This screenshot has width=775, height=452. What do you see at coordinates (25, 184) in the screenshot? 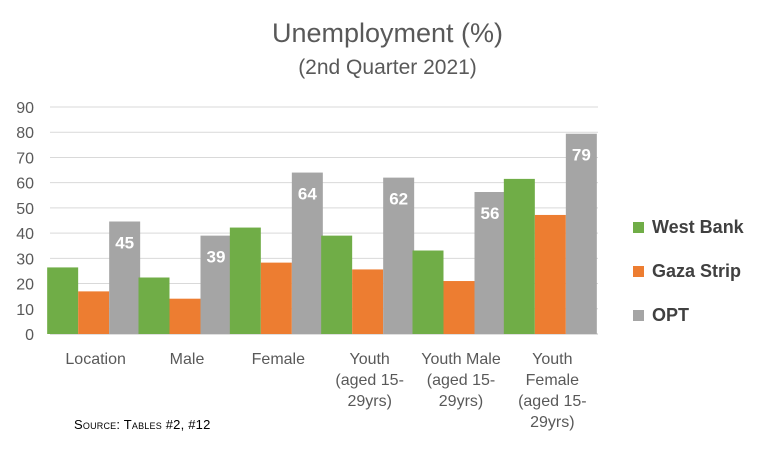
I see `y-tick-label: 60` at bounding box center [25, 184].